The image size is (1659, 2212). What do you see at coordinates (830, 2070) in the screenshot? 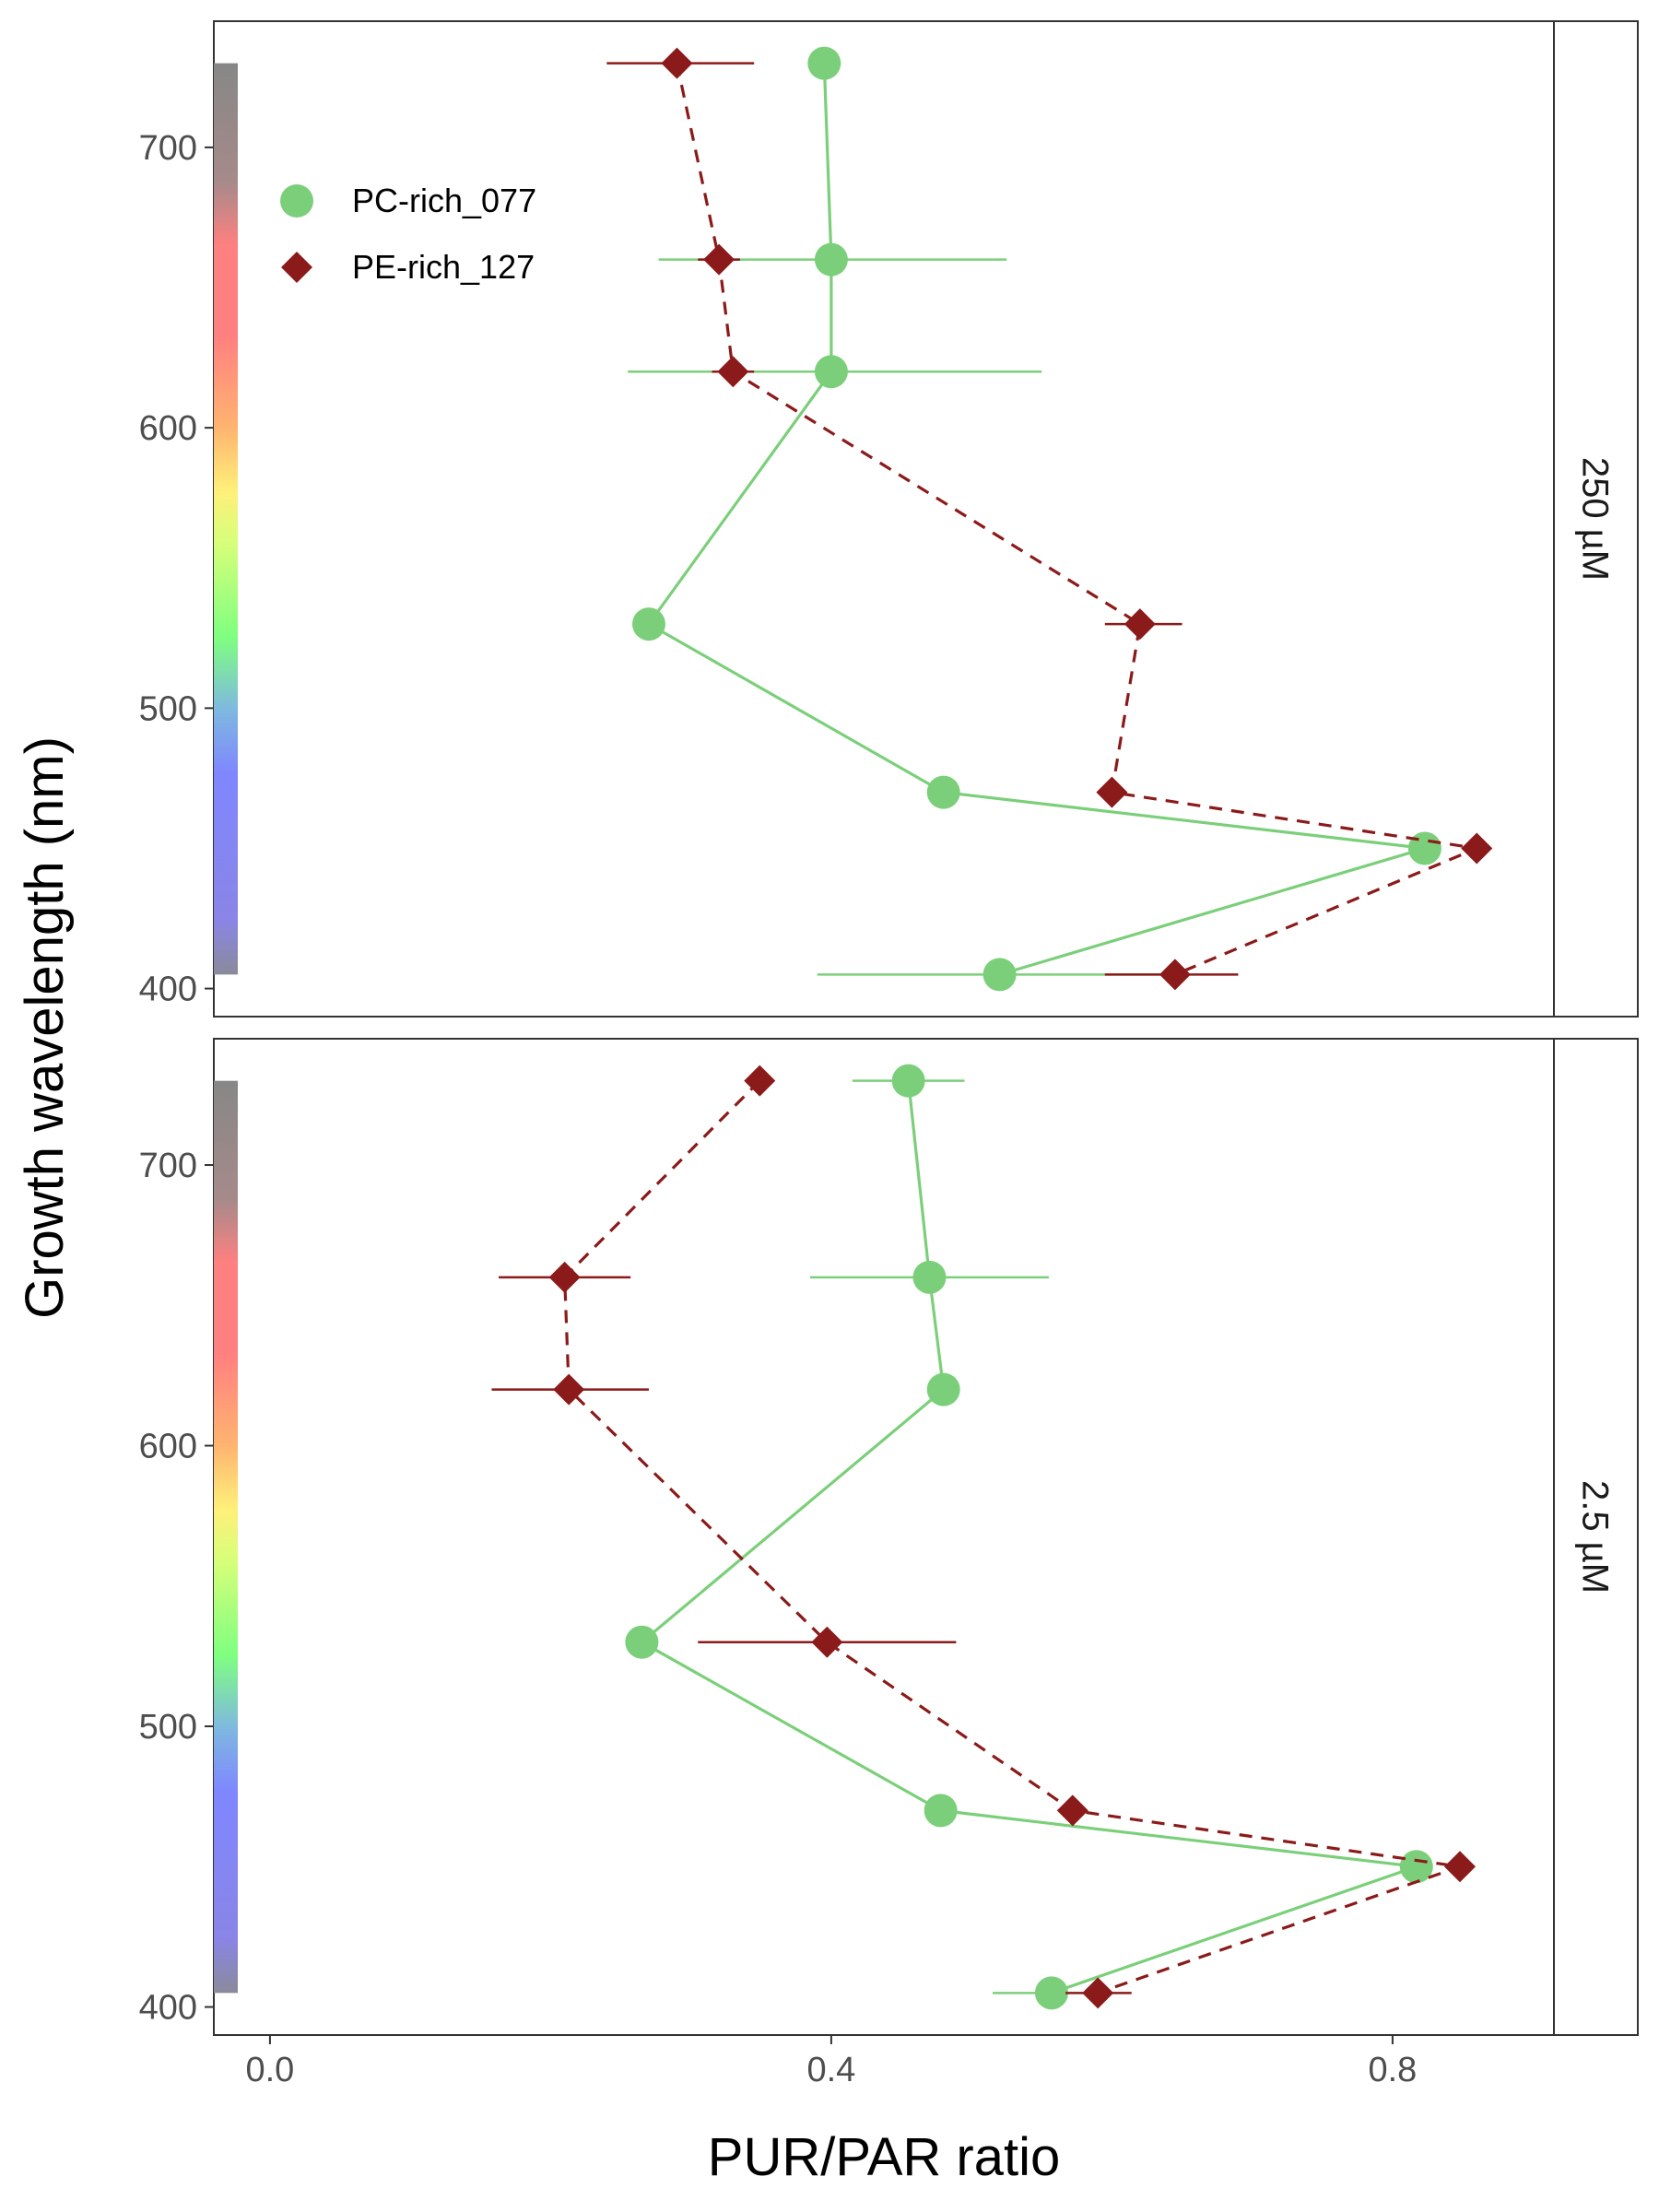
I see `x-tick-label: 0.4` at bounding box center [830, 2070].